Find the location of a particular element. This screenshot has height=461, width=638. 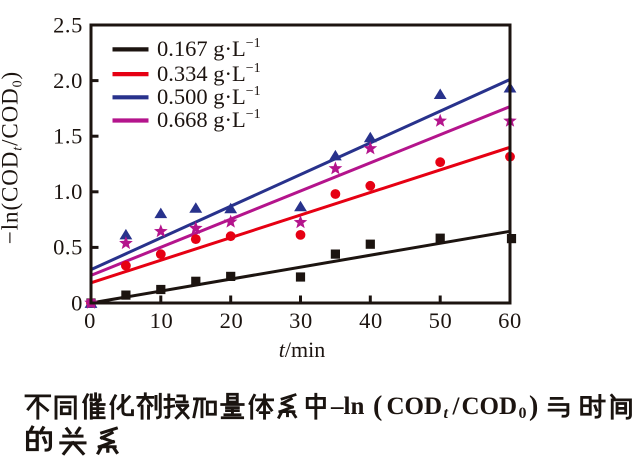

svg-text: 0.334 g·L−1 is located at coordinates (209, 73).